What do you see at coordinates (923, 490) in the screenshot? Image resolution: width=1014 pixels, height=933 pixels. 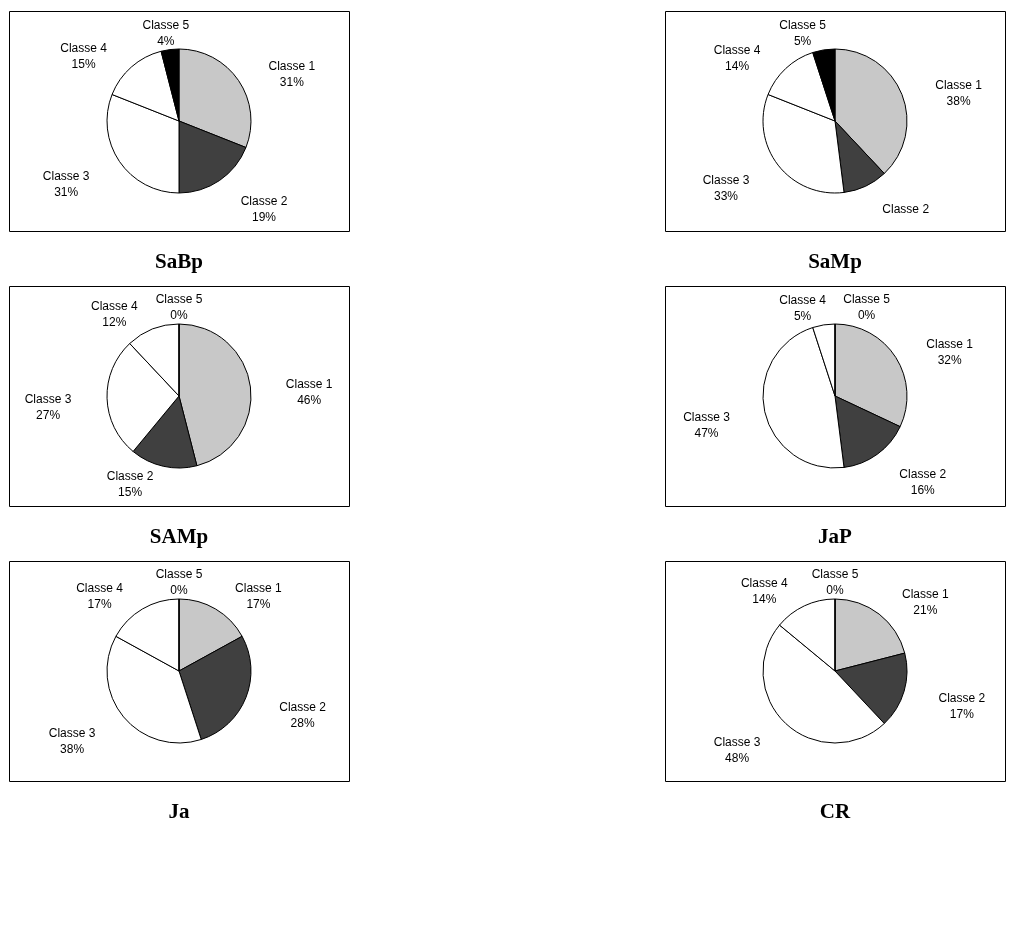 I see `data-label: 16%` at bounding box center [923, 490].